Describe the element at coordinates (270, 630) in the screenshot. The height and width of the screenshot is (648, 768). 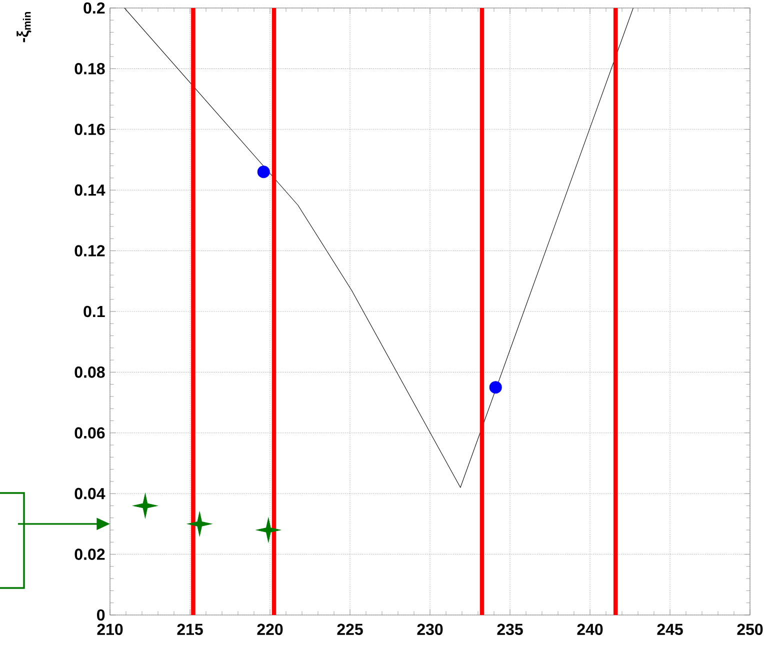
I see `x-tick-label: 220` at that location.